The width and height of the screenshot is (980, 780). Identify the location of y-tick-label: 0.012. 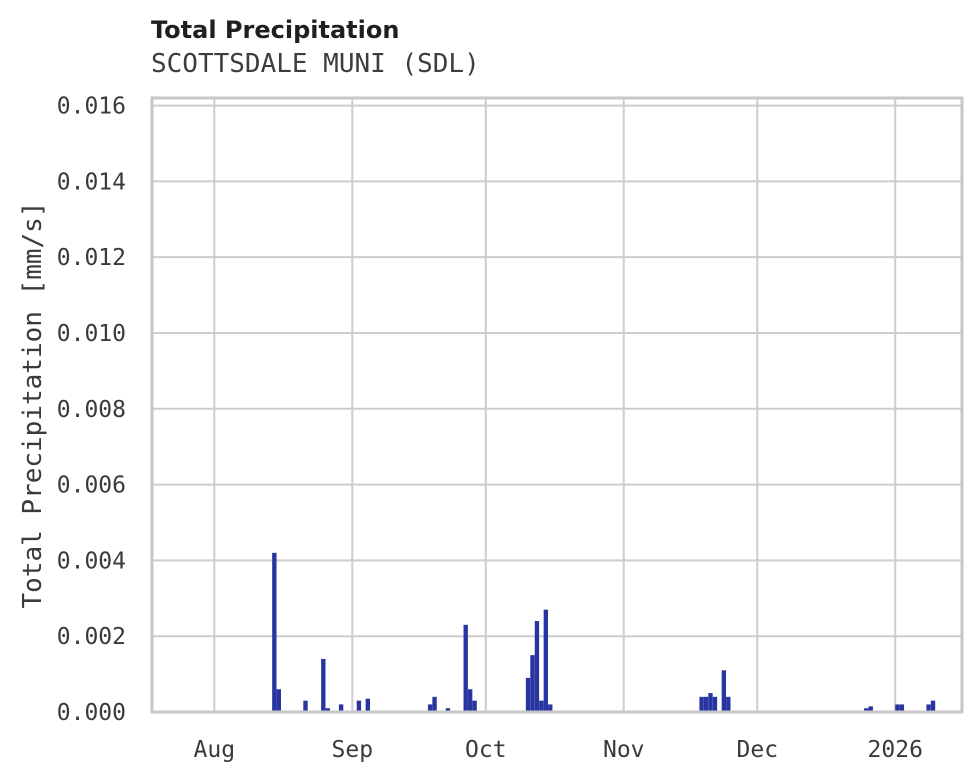
(91, 258).